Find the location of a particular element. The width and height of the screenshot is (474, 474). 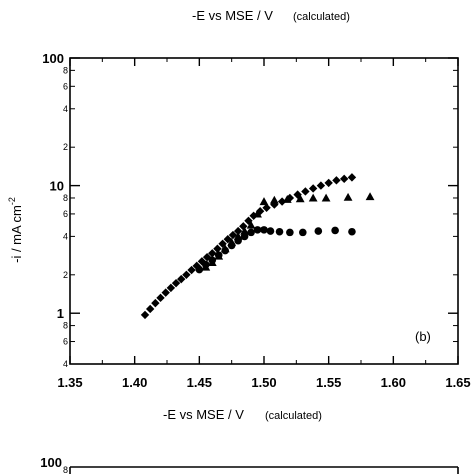

panel-label: (b) is located at coordinates (423, 336).